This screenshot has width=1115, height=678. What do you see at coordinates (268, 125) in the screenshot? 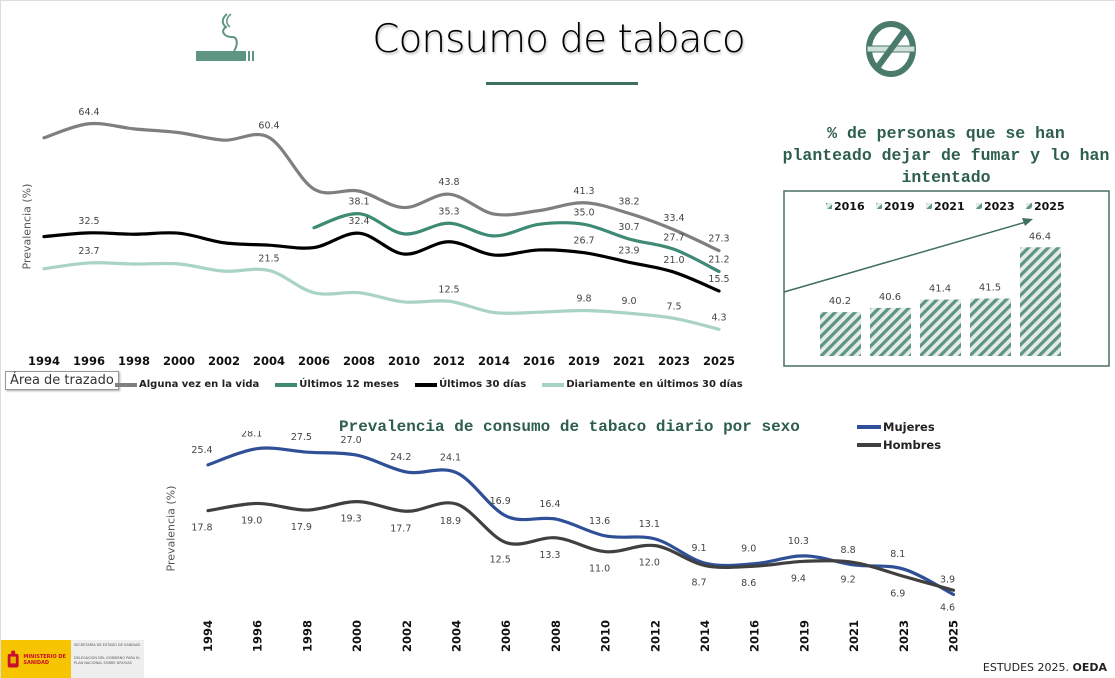
I see `data-label: 60.4` at bounding box center [268, 125].